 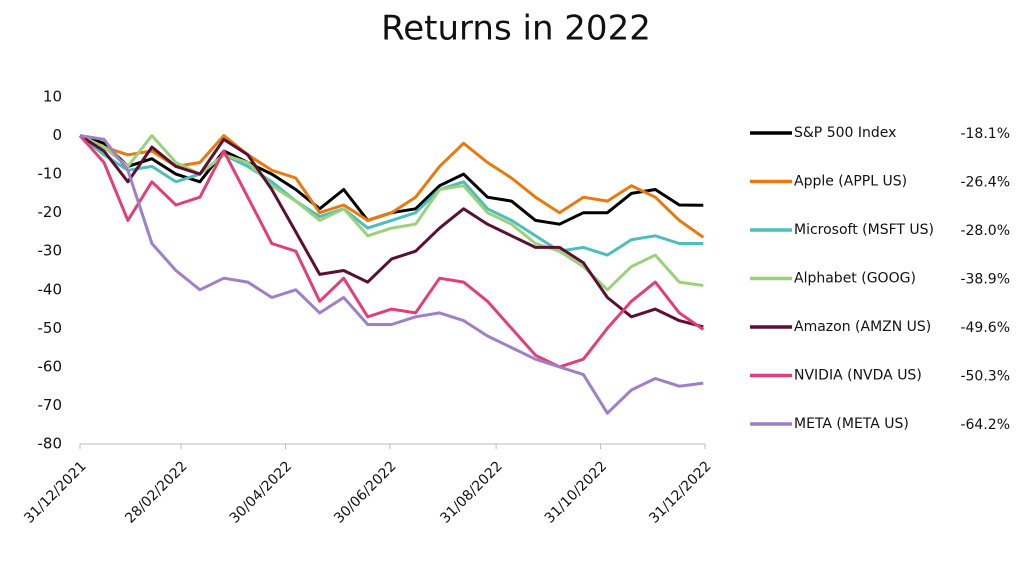 What do you see at coordinates (985, 134) in the screenshot?
I see `legend-value: -18.1%` at bounding box center [985, 134].